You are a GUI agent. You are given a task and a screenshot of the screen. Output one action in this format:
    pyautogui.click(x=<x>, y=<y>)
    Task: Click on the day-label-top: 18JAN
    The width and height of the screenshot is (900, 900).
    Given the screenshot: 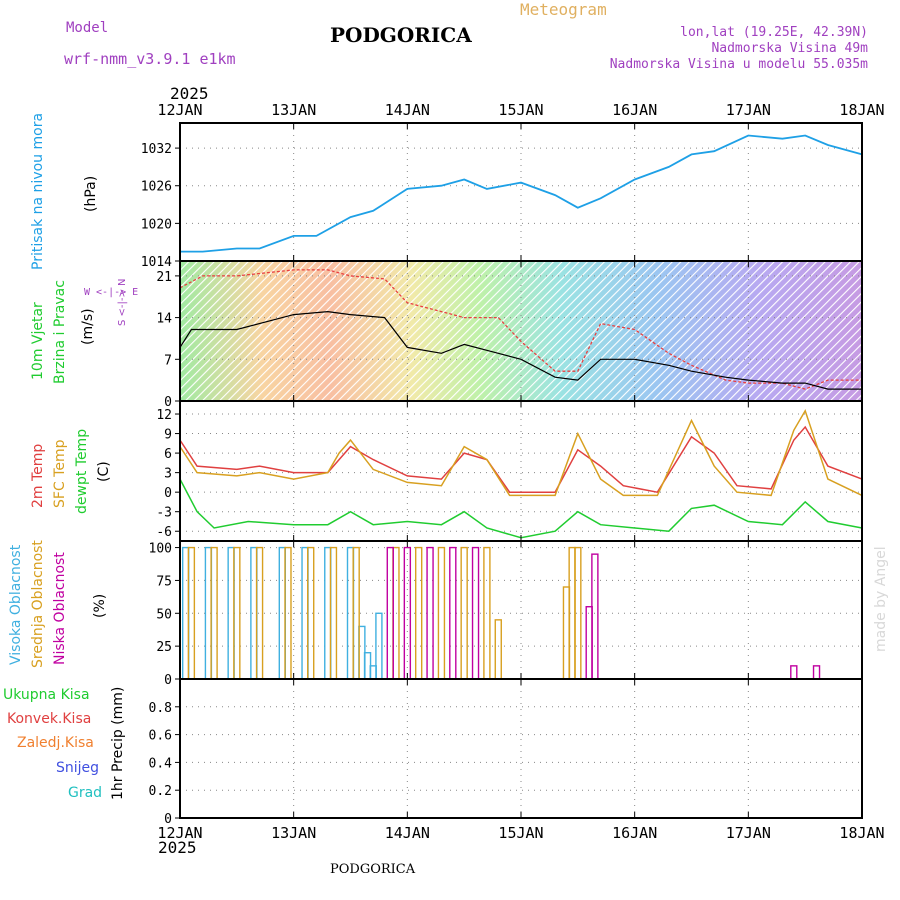 What is the action you would take?
    pyautogui.click(x=861, y=110)
    